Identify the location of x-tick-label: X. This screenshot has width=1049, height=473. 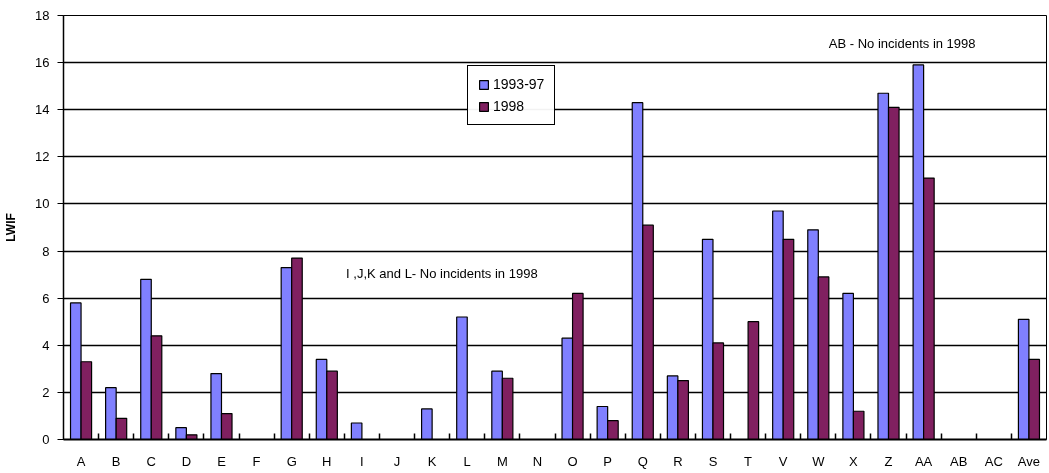
(854, 461).